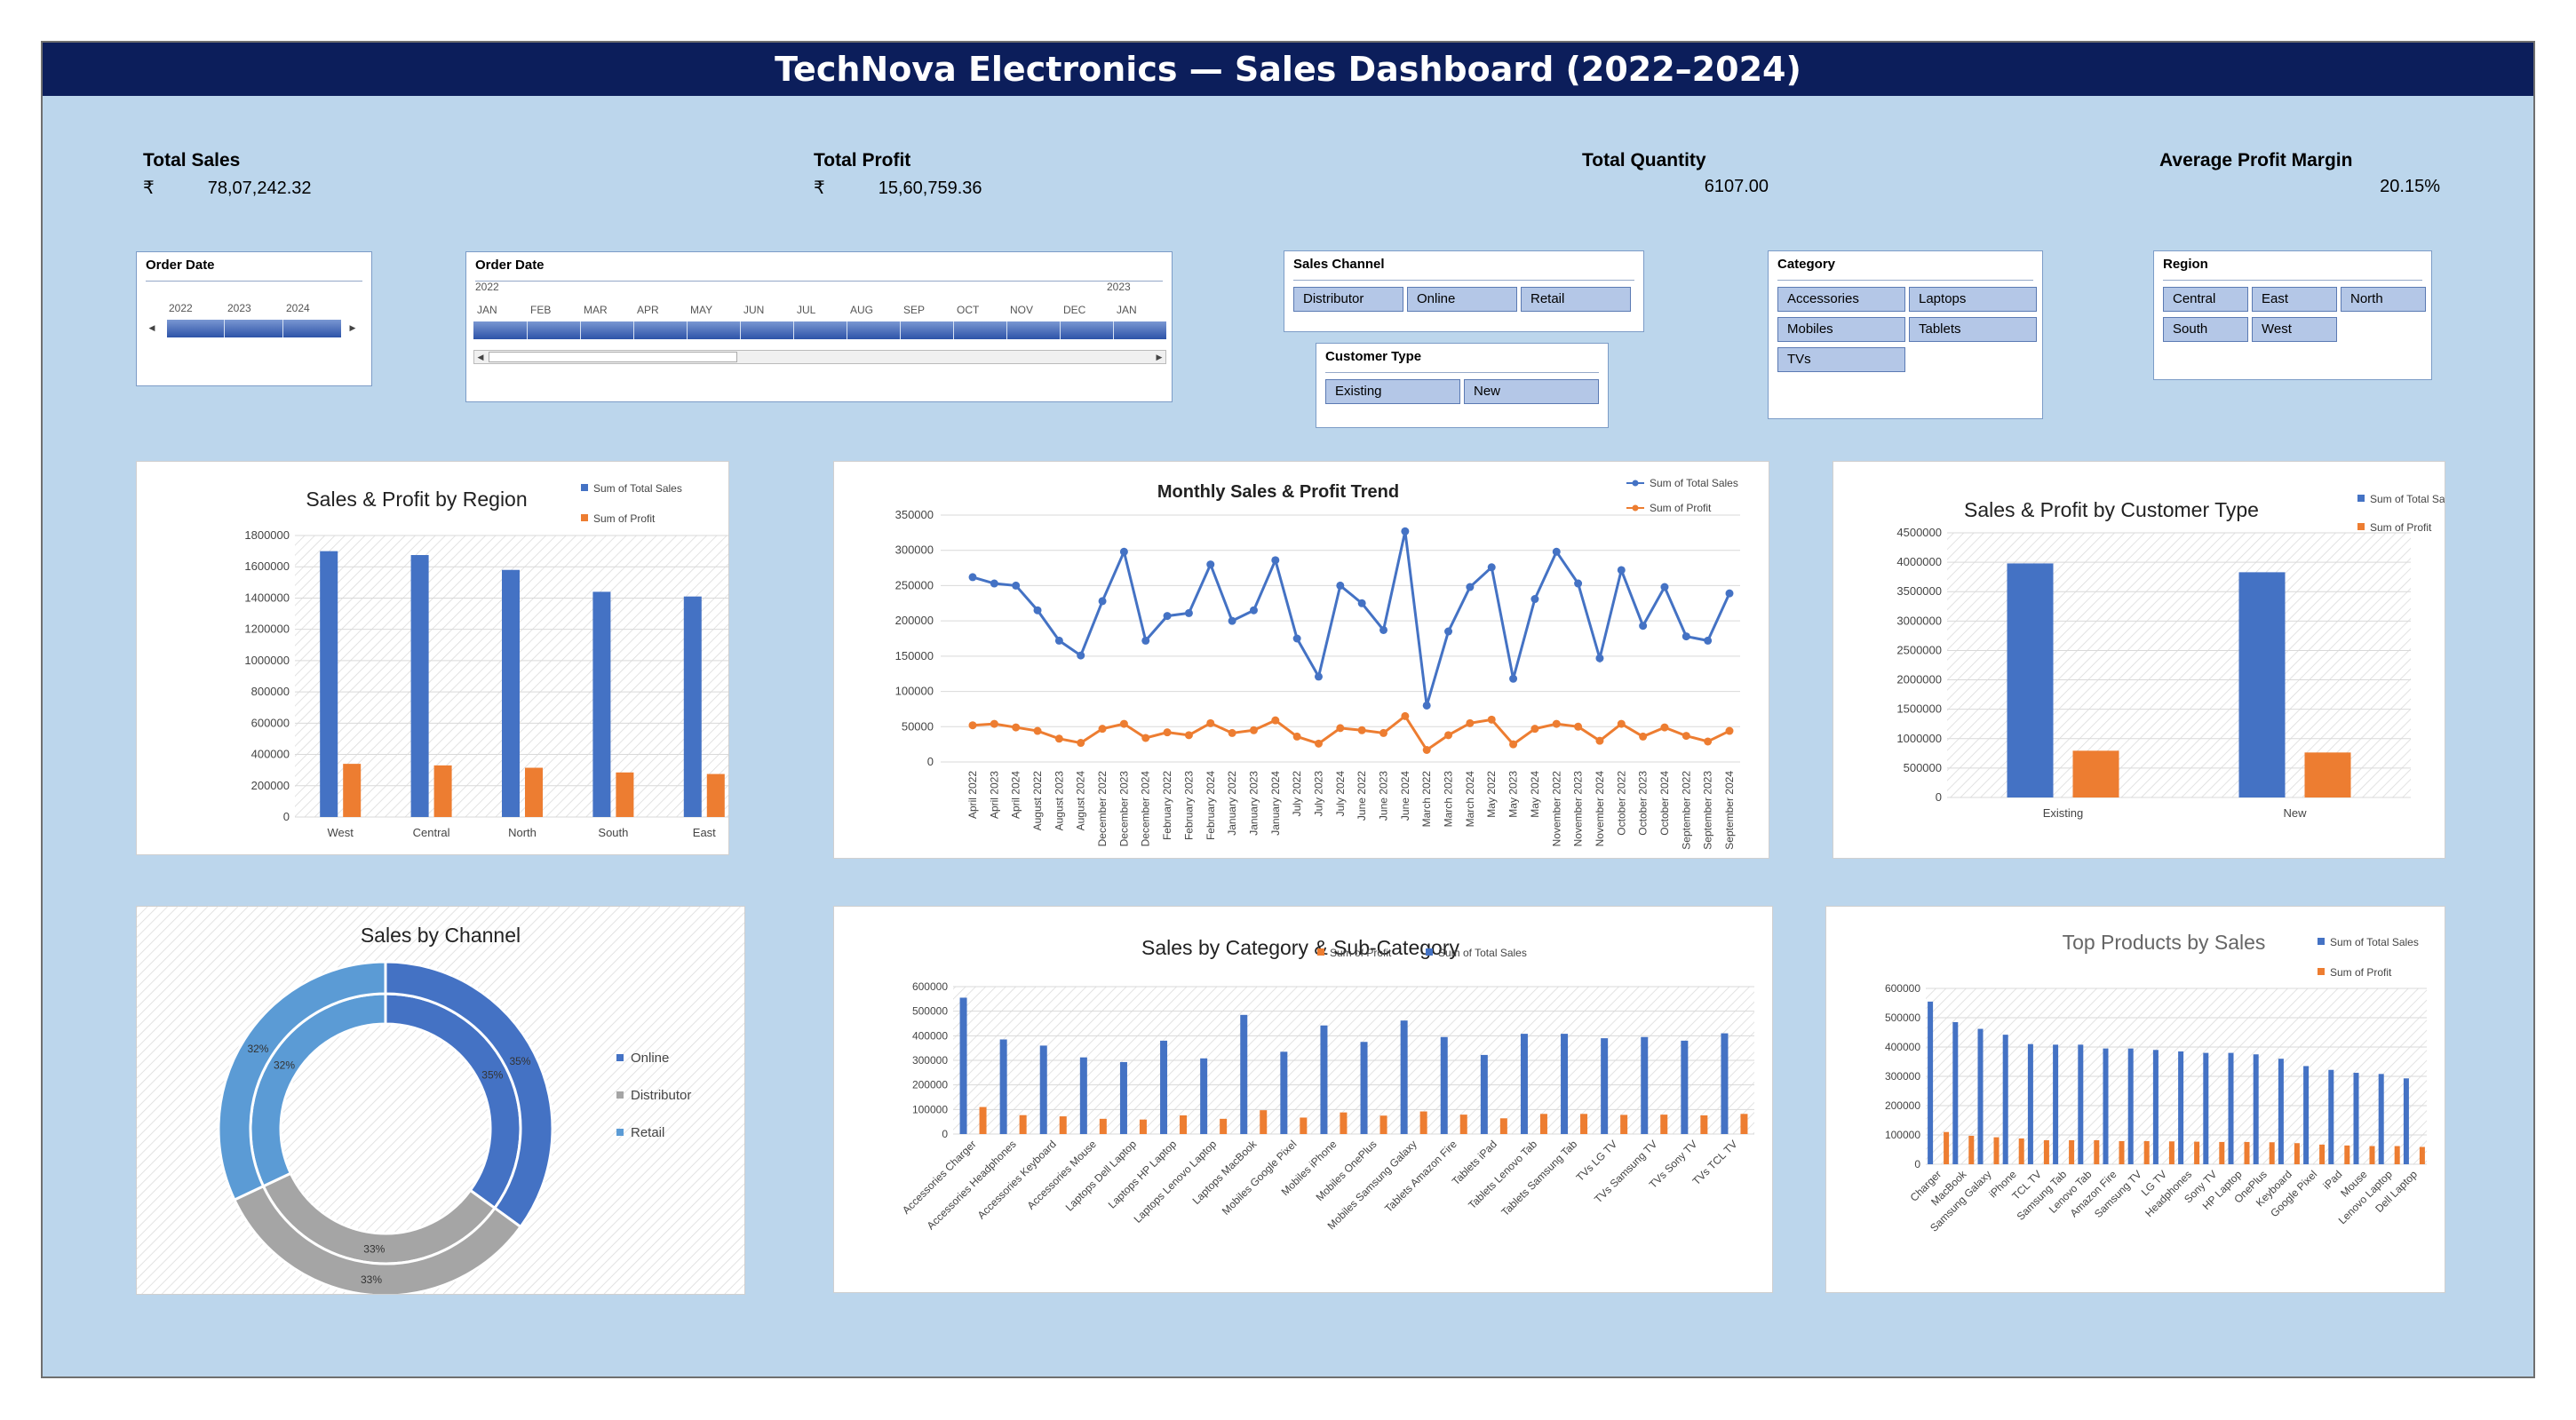 The image size is (2576, 1420). What do you see at coordinates (650, 1058) in the screenshot?
I see `svg-text: Online` at bounding box center [650, 1058].